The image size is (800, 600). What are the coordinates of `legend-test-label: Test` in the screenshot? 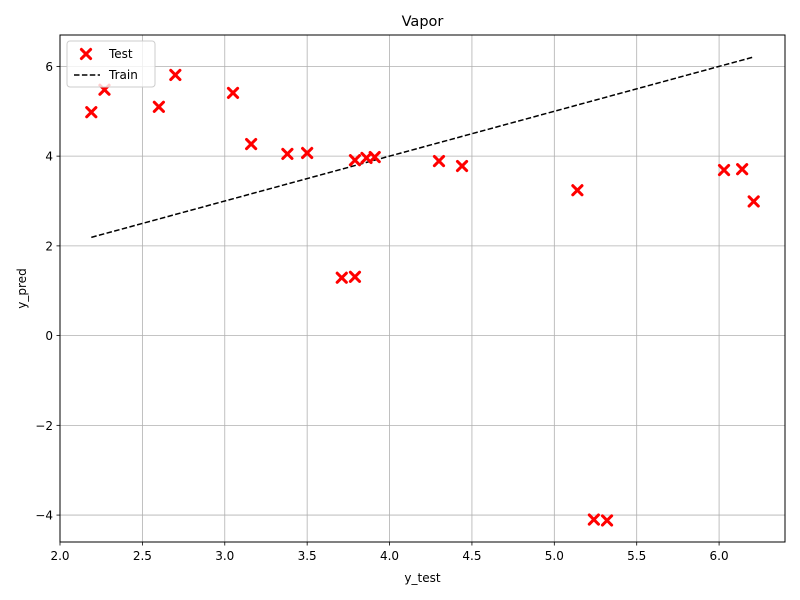 It's located at (120, 54).